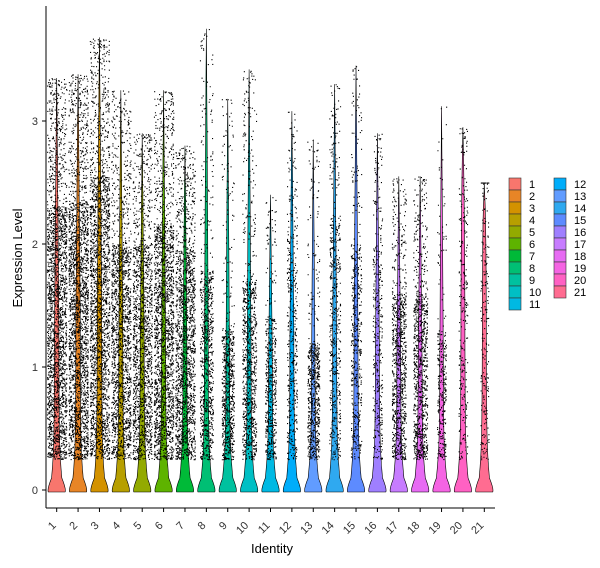  What do you see at coordinates (569, 256) in the screenshot?
I see `legend-item: 18` at bounding box center [569, 256].